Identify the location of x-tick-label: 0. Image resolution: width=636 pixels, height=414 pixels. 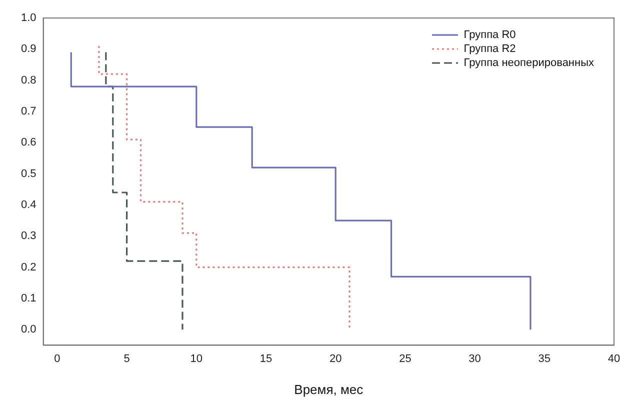
(57, 358).